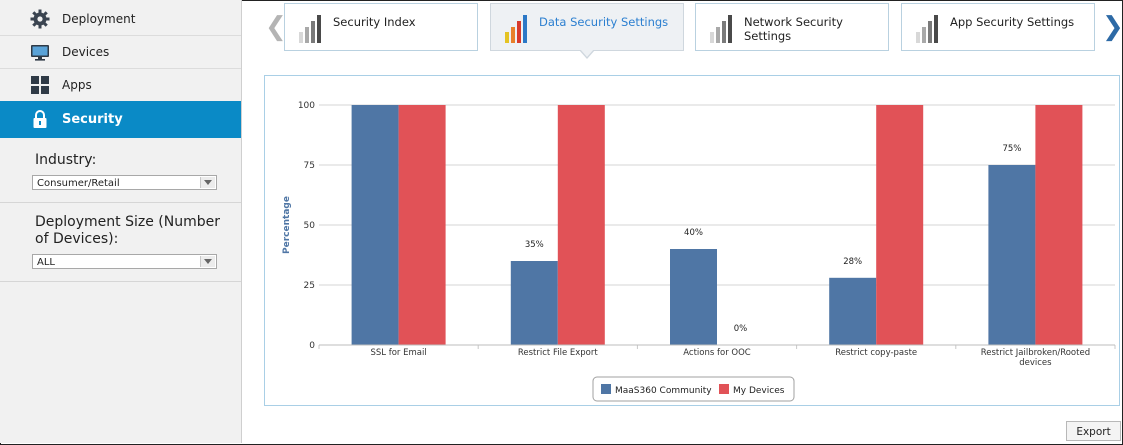 Image resolution: width=1123 pixels, height=445 pixels. I want to click on y-axis-title: Percentage, so click(287, 225).